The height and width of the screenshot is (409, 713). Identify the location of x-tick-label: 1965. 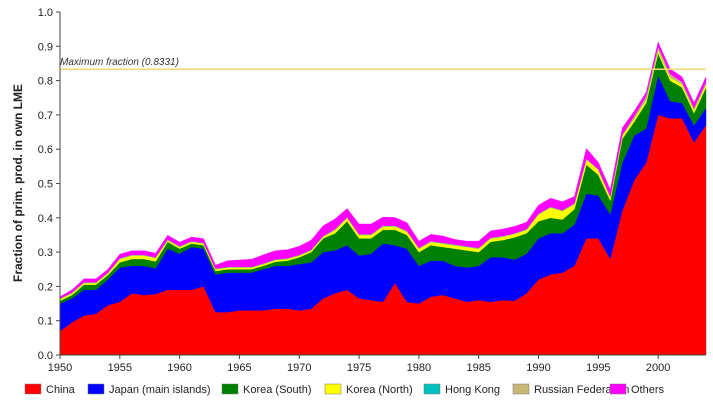
(239, 368).